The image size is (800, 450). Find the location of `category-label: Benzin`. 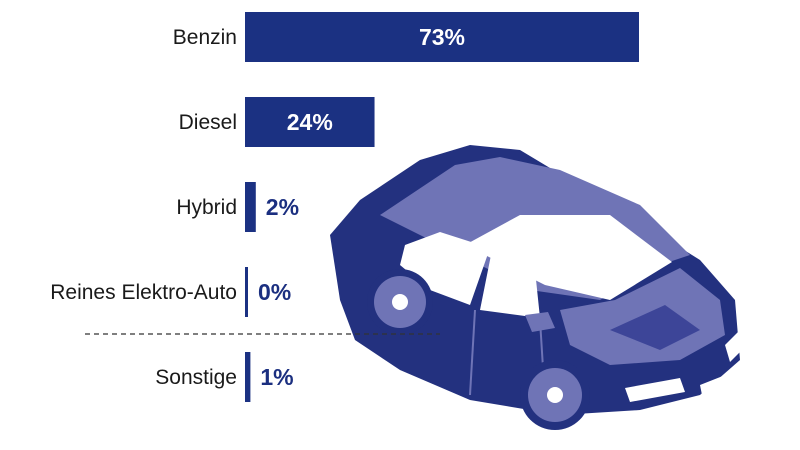

category-label: Benzin is located at coordinates (205, 37).